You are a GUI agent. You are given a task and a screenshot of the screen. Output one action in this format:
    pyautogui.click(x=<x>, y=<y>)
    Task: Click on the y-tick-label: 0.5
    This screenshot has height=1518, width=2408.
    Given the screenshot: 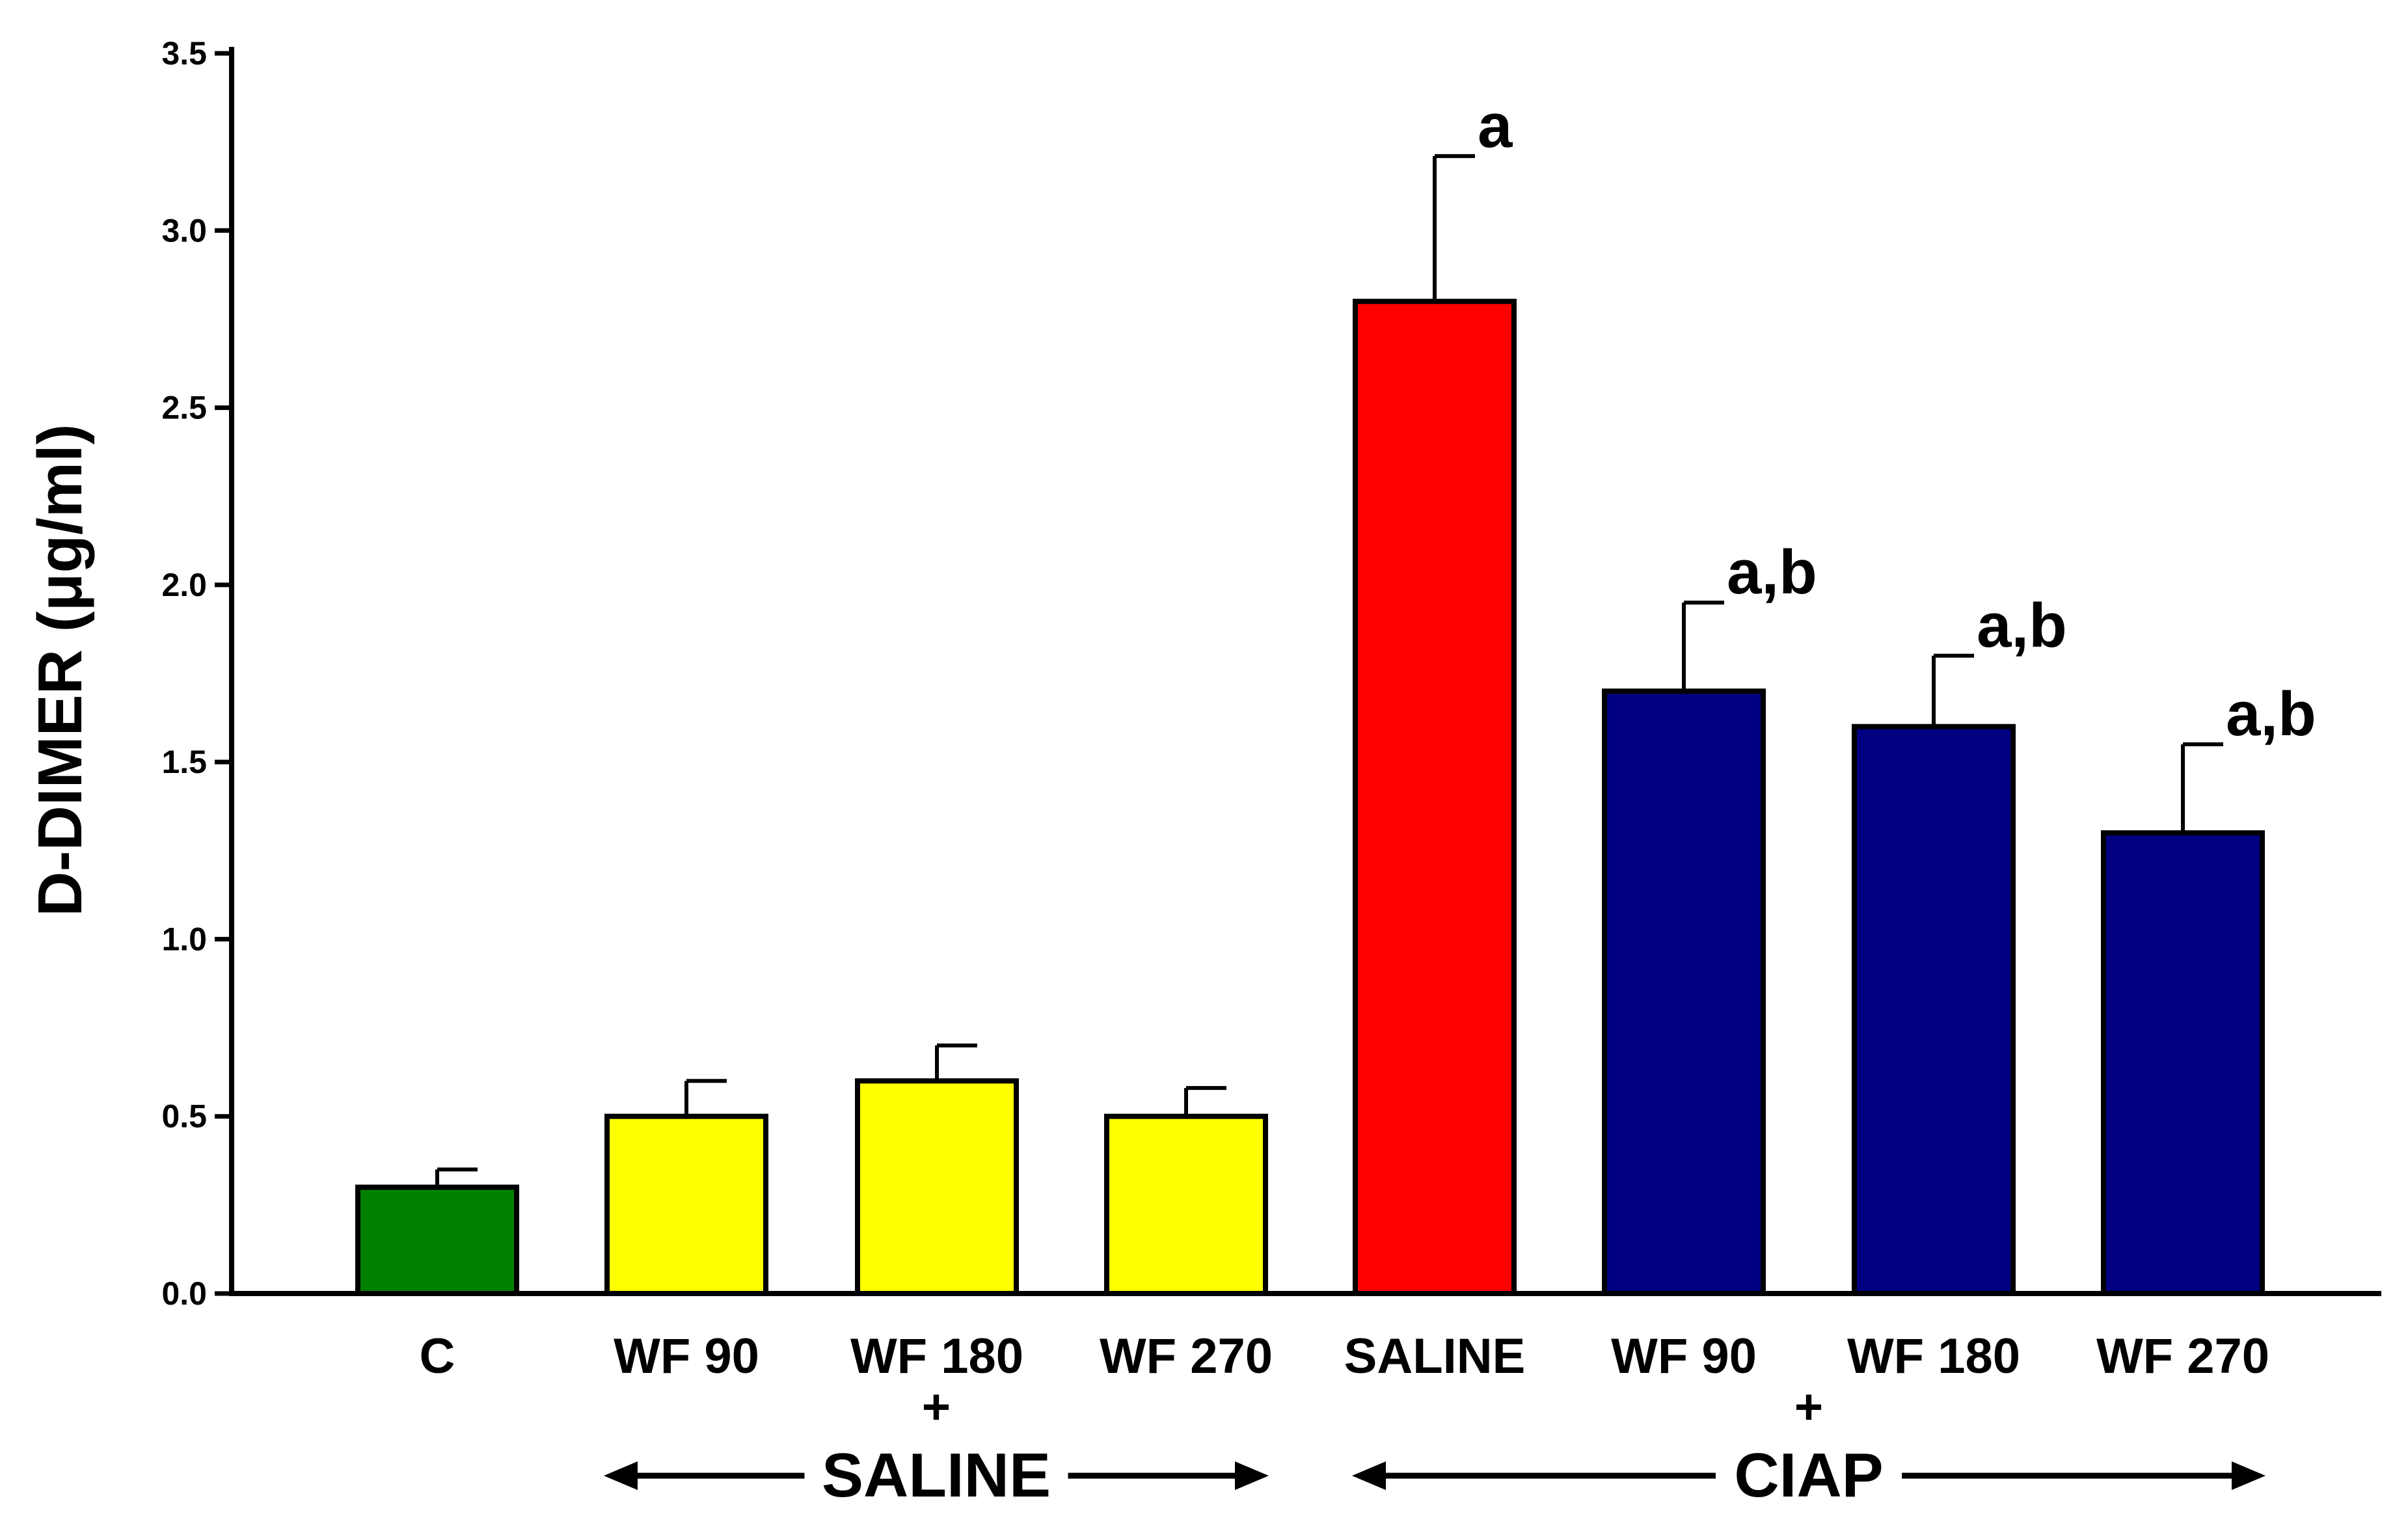 What is the action you would take?
    pyautogui.click(x=184, y=1116)
    